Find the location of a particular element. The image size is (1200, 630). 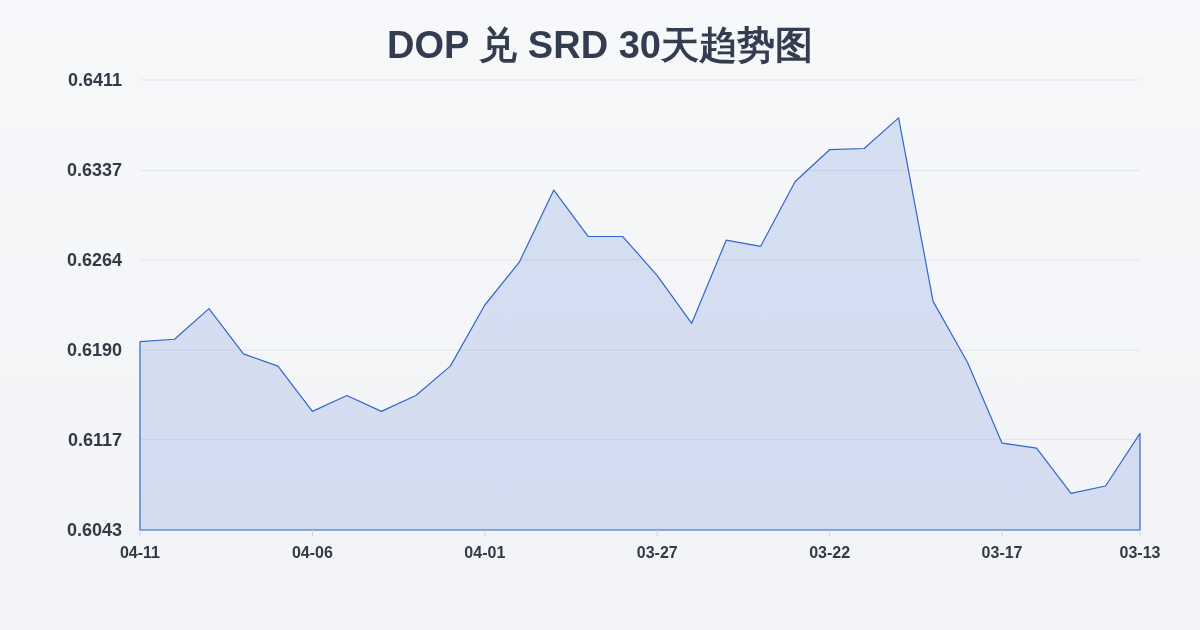

x-tick-label: 04-01 is located at coordinates (485, 552).